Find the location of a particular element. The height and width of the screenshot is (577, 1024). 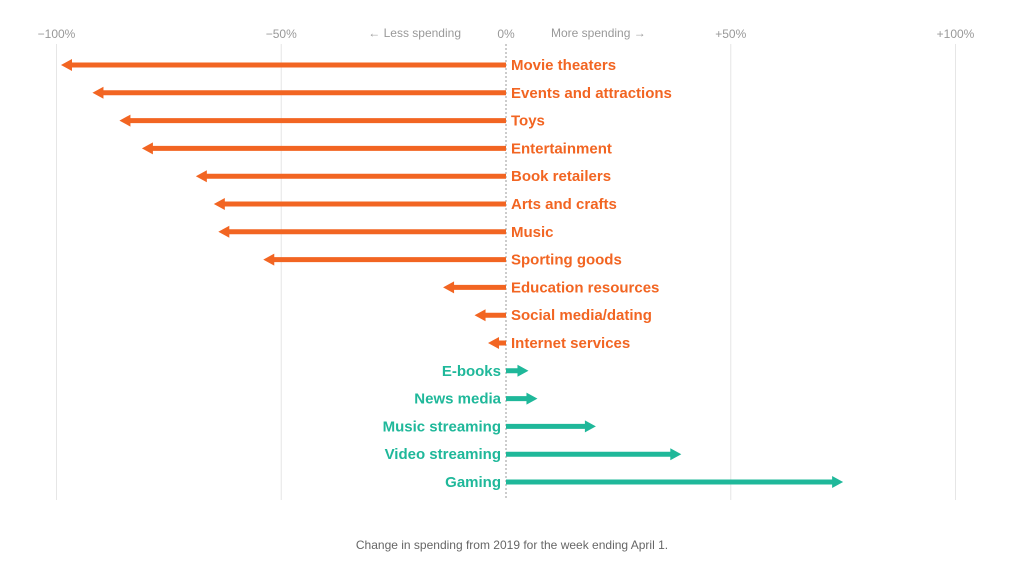

tick-layer: −100% −50% 0% +50% +100% is located at coordinates (506, 34).